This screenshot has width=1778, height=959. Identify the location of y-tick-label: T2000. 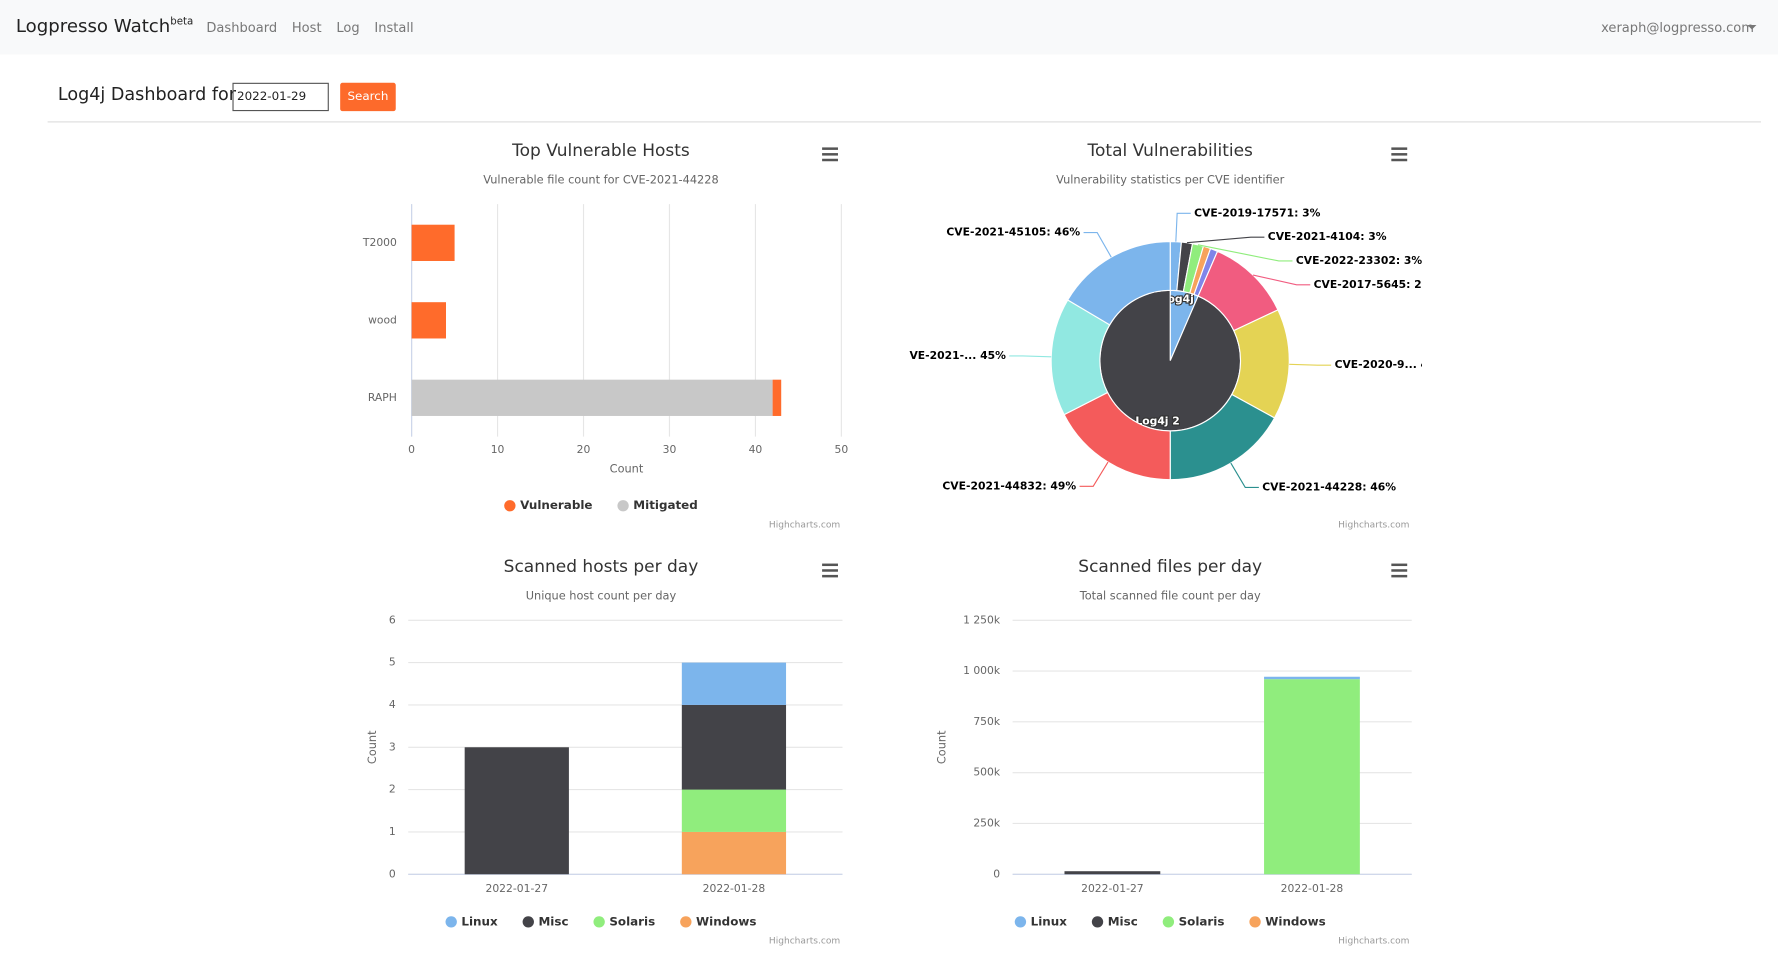
(379, 242).